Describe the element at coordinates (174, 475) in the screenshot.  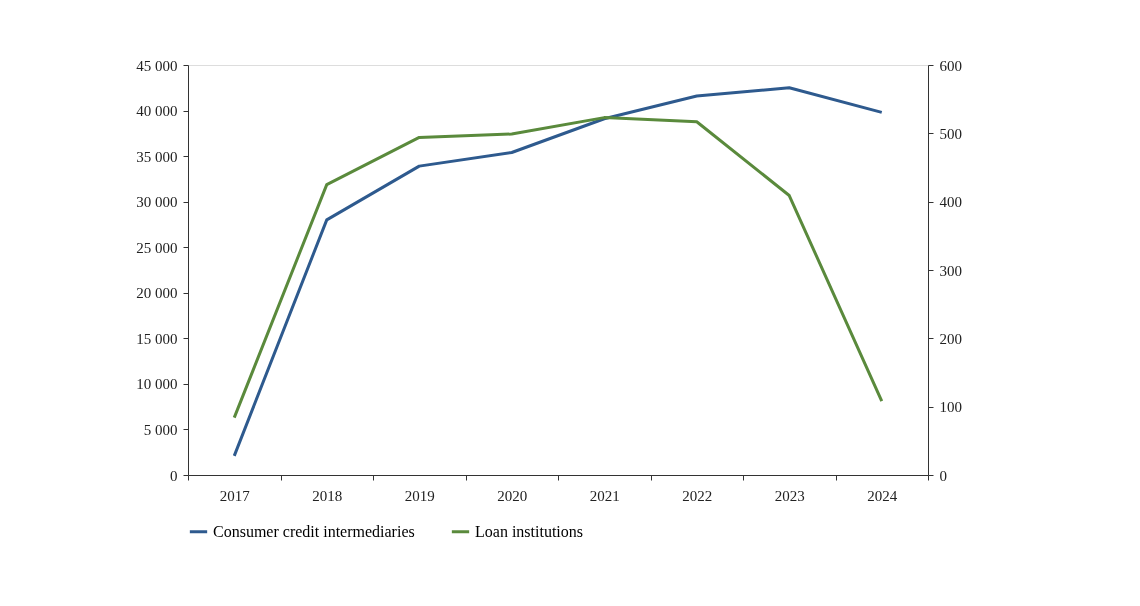
I see `y-tick-label: 0` at that location.